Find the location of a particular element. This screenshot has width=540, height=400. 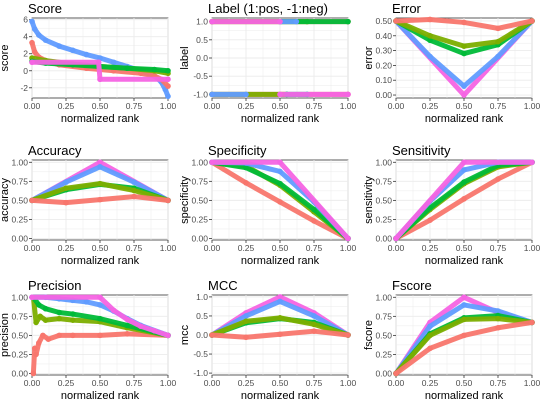

y-tick-label: 0.5 is located at coordinates (202, 316).